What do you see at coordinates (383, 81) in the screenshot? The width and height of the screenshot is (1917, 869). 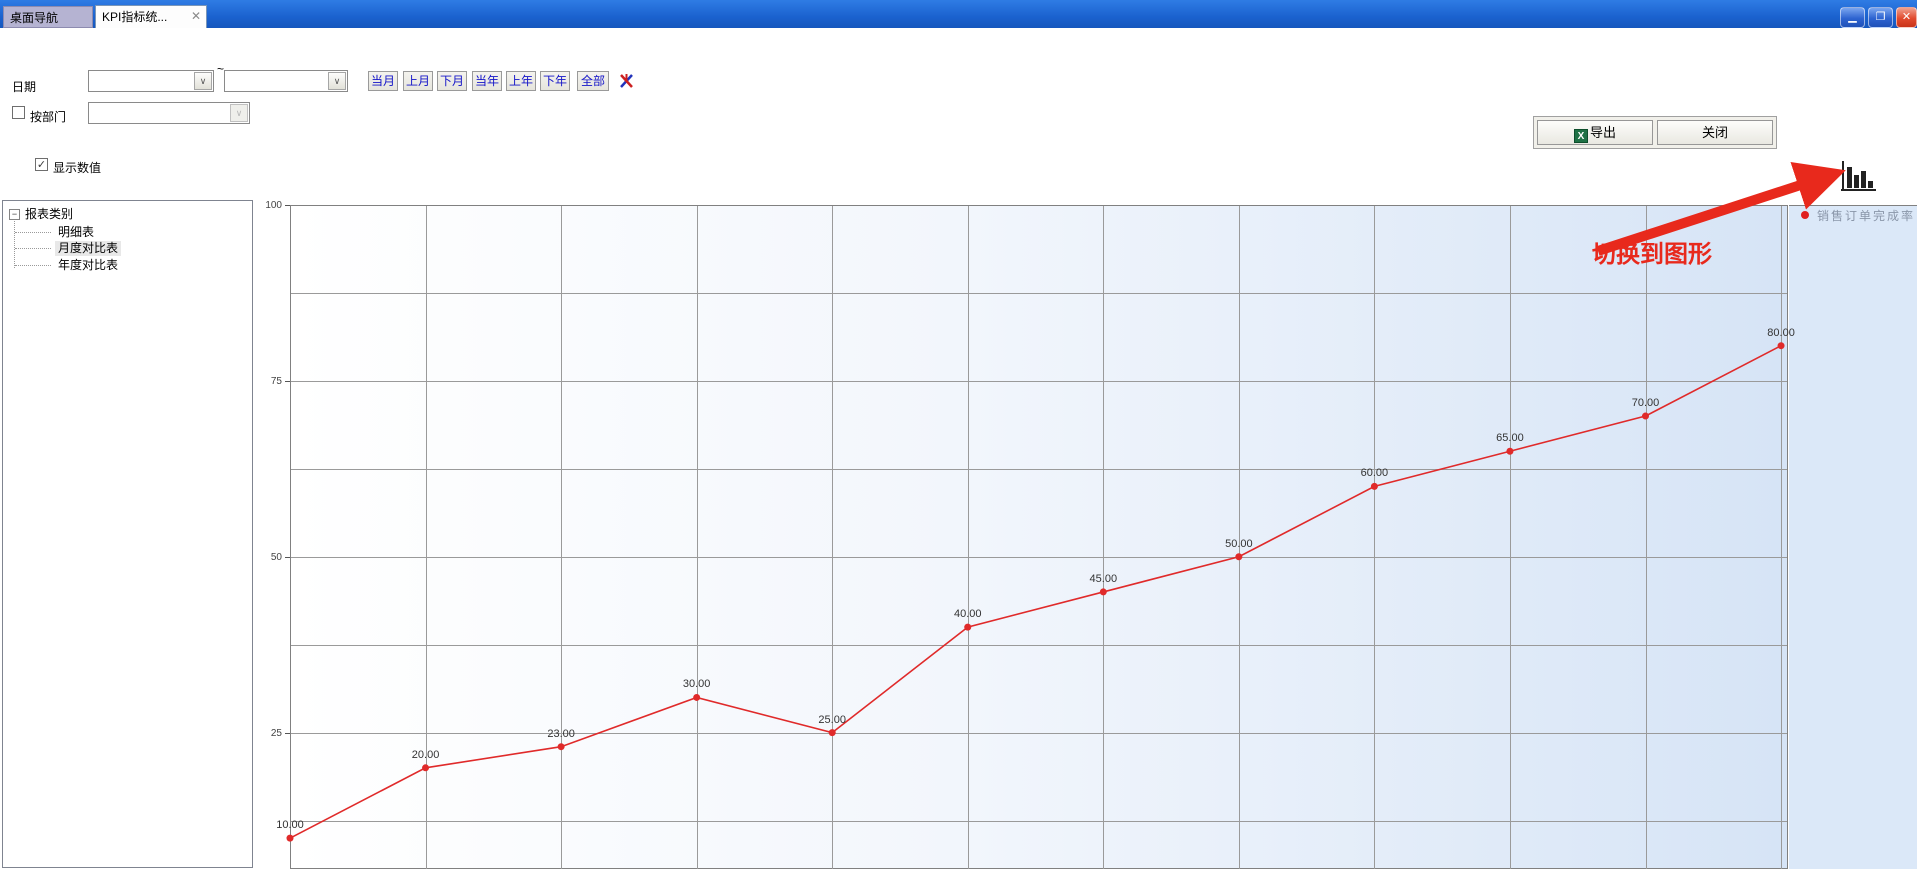 I see `quick-current-month-button: 当月` at bounding box center [383, 81].